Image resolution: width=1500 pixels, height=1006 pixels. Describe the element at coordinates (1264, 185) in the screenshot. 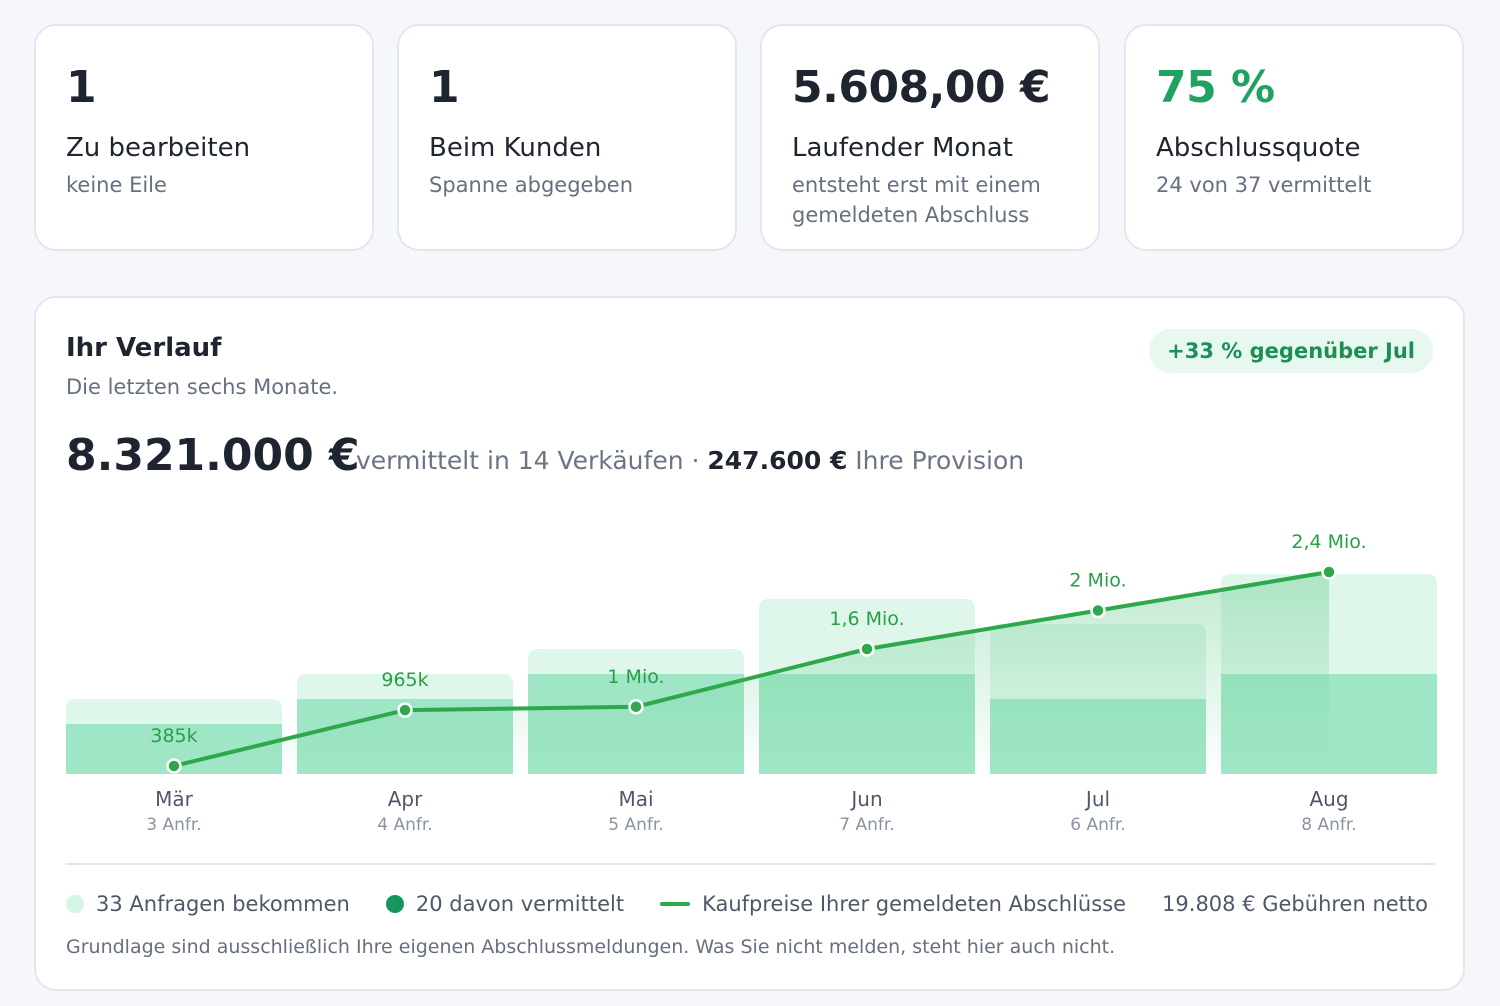

I see `kpi-subtitle: 24 von 37 vermittelt` at that location.